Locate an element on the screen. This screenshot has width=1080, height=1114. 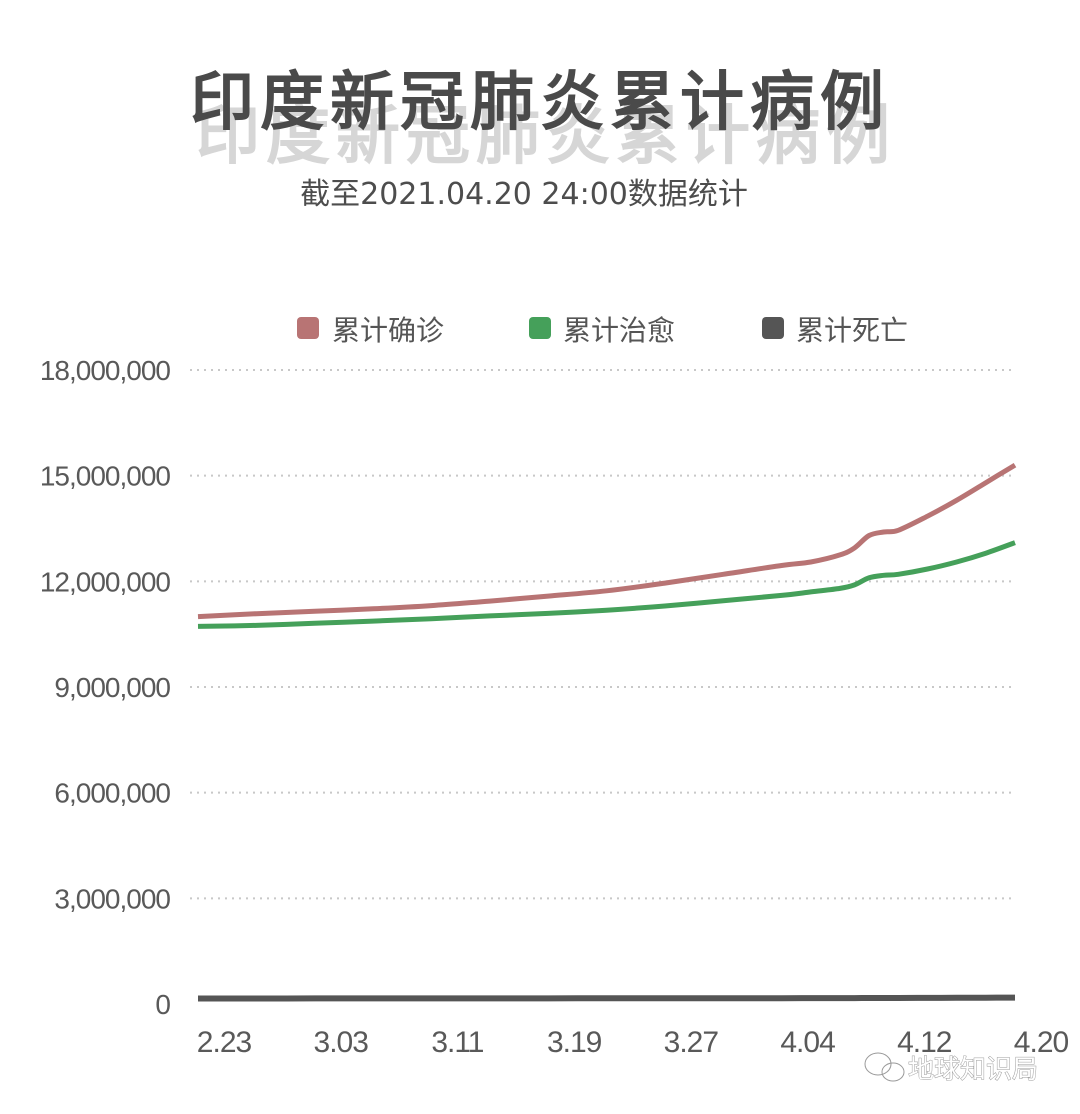
y-tick-label: 3,000,000 is located at coordinates (112, 898).